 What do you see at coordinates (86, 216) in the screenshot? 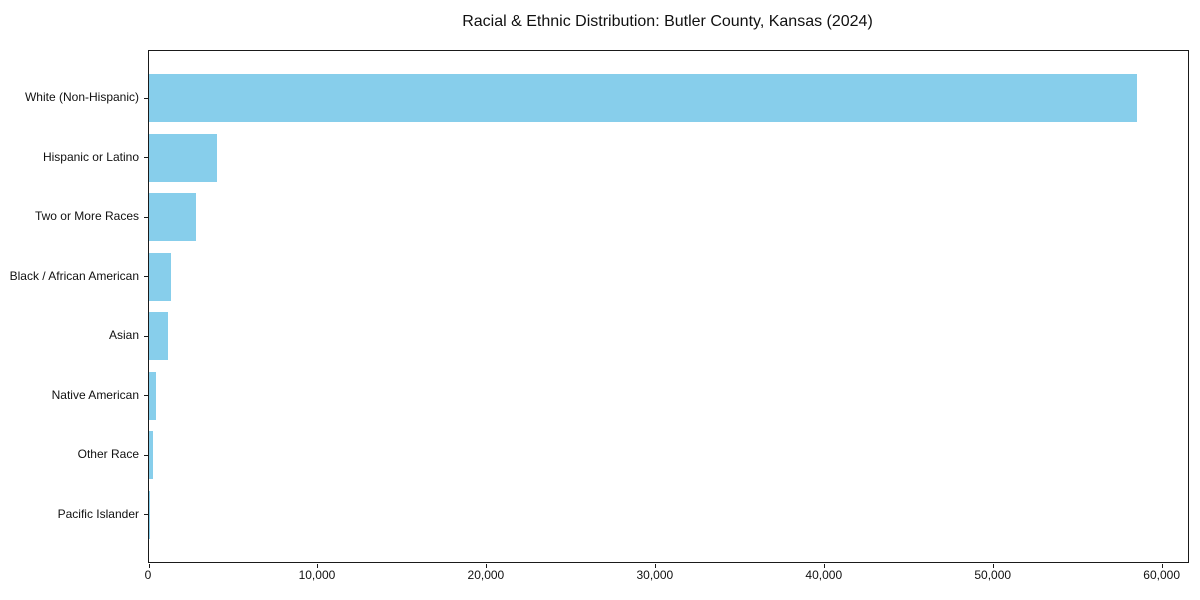
I see `y-tick-label: Two or More Races` at bounding box center [86, 216].